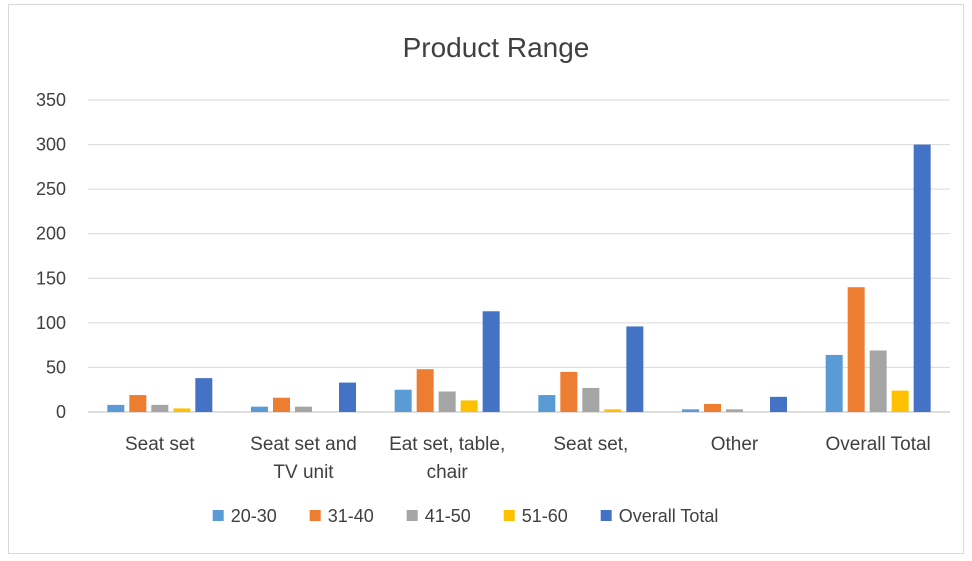 This screenshot has height=561, width=972. What do you see at coordinates (51, 234) in the screenshot?
I see `y-tick-label: 200` at bounding box center [51, 234].